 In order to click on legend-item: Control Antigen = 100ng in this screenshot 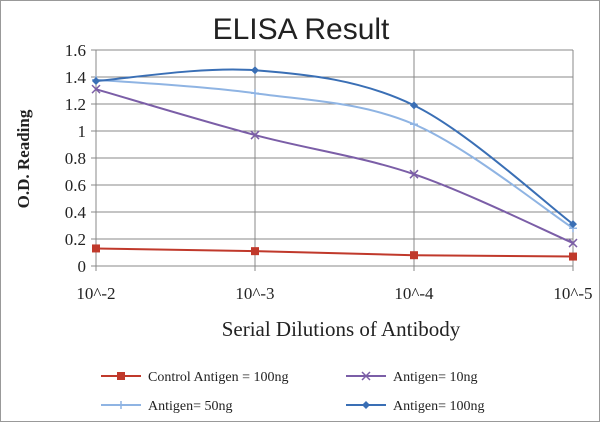, I will do `click(195, 377)`.